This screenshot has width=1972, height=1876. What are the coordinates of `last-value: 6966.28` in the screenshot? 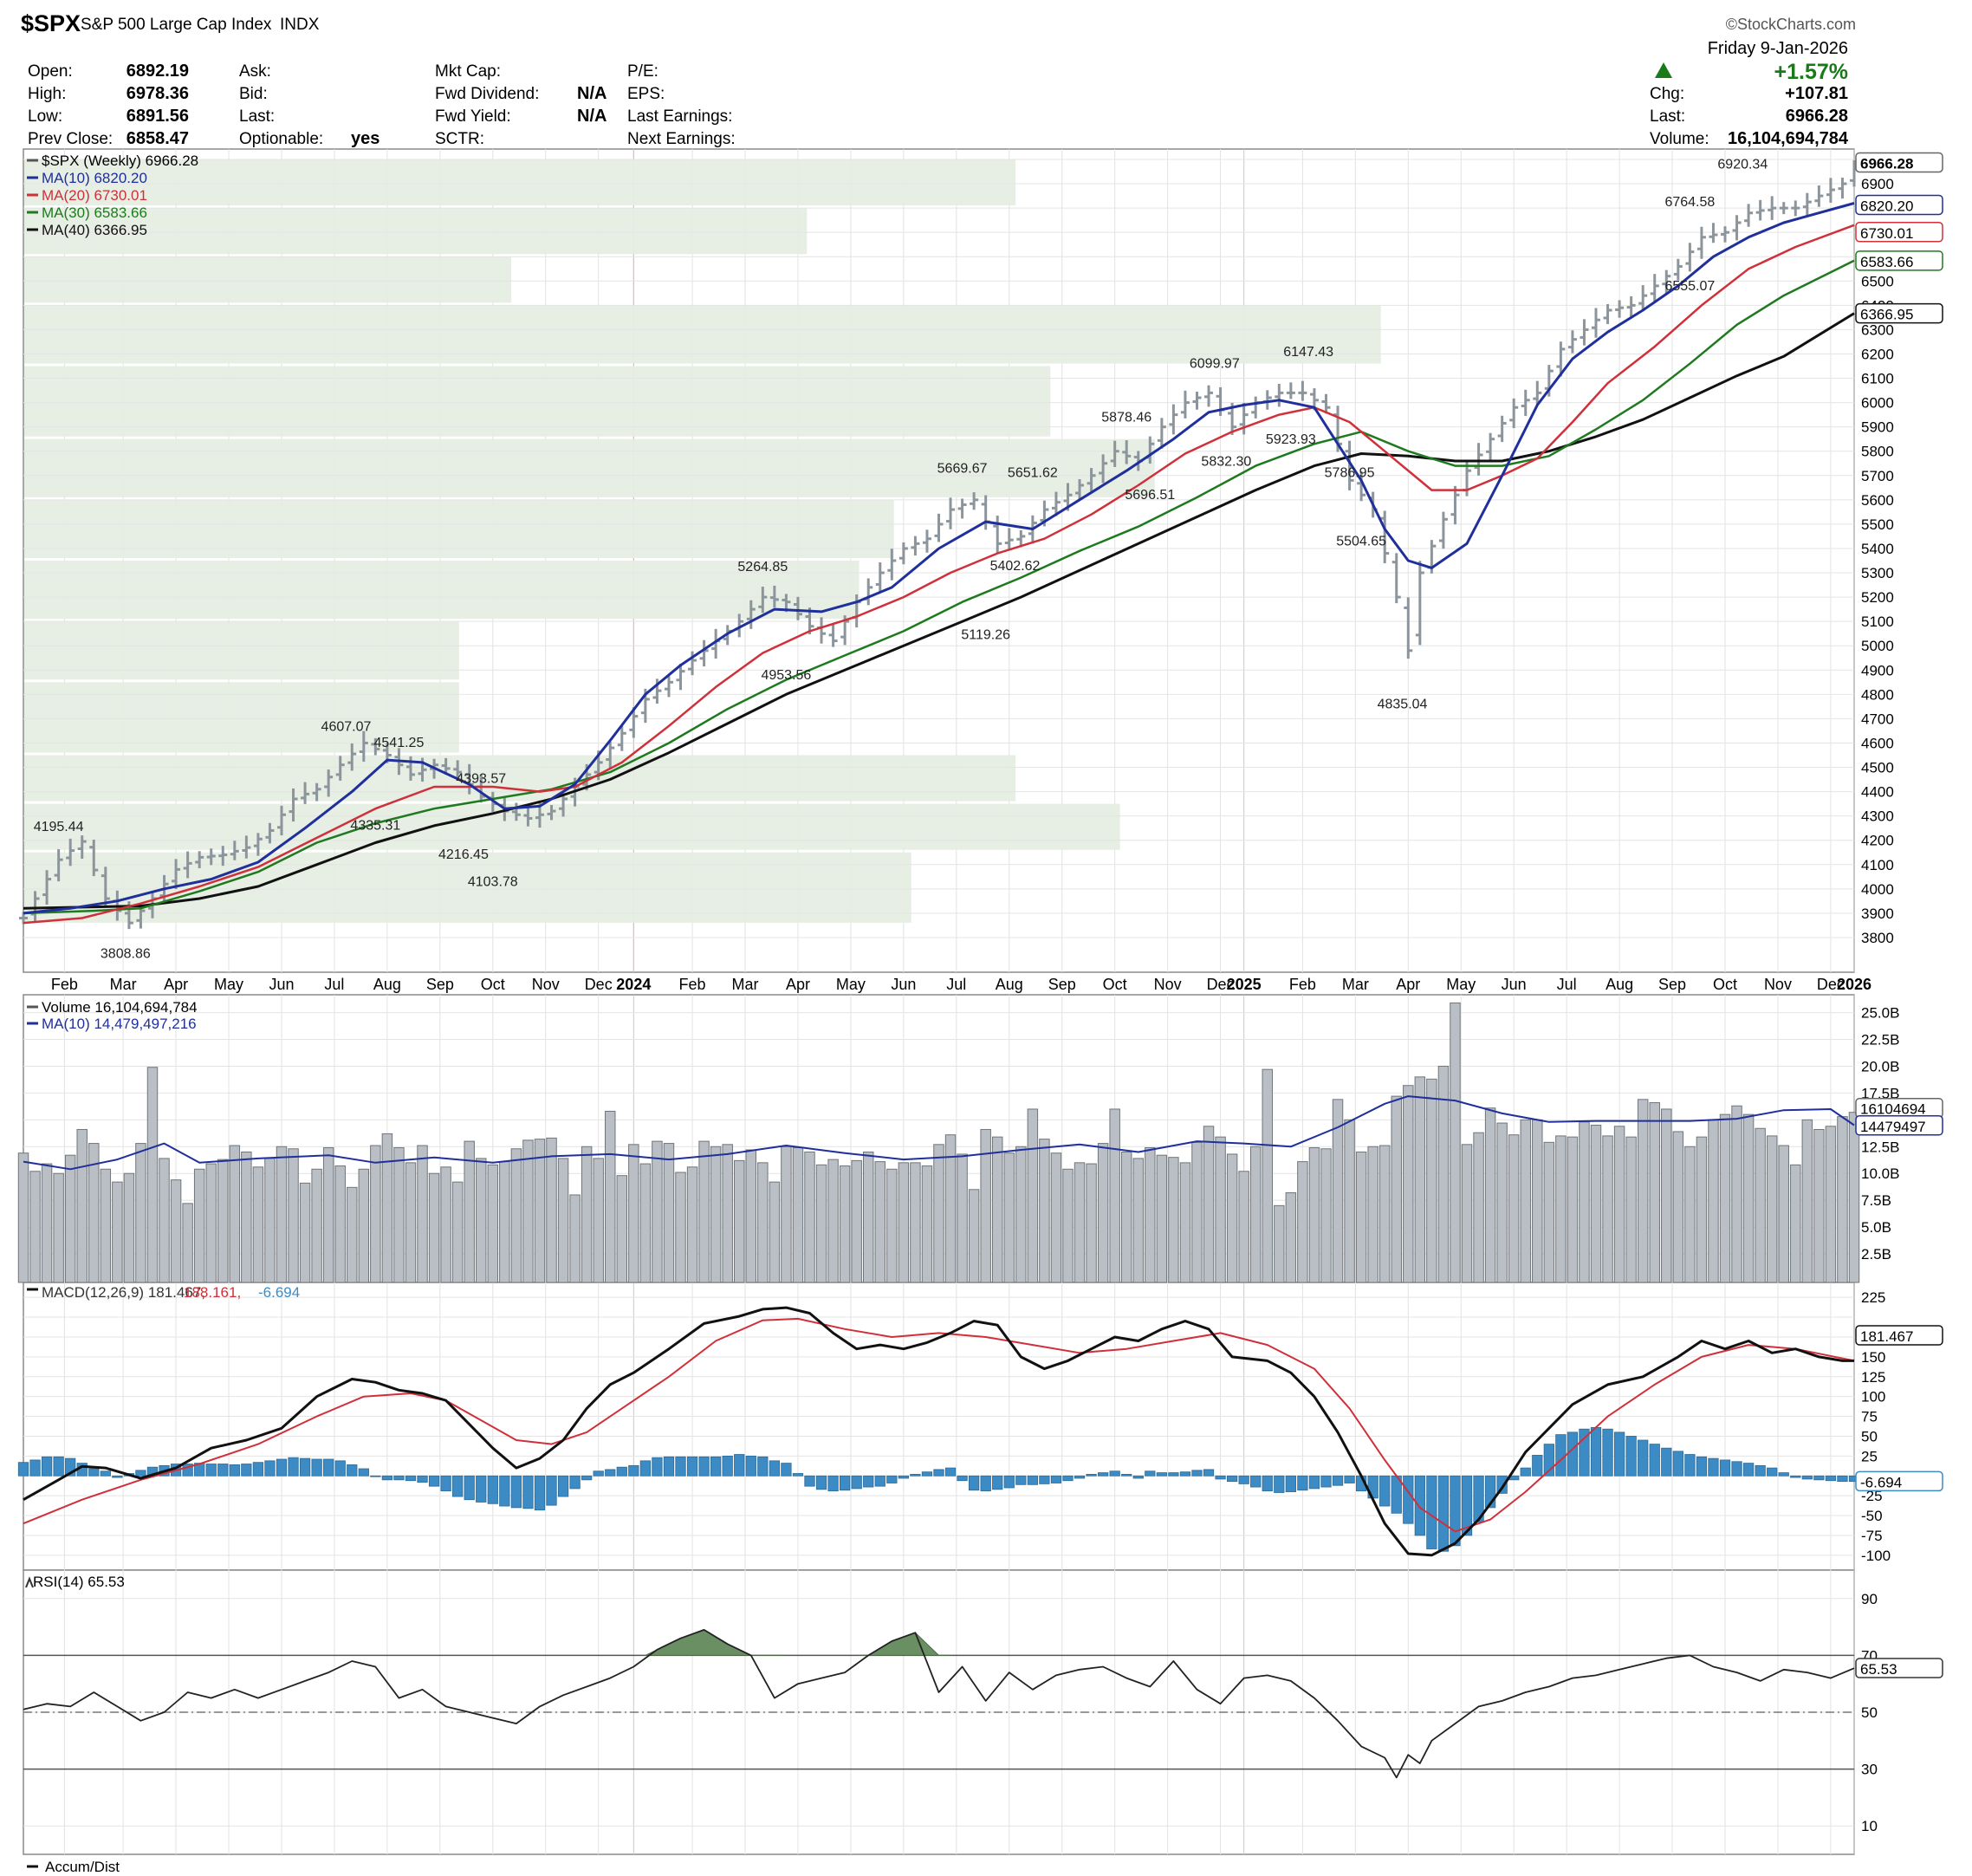 It's located at (1817, 116).